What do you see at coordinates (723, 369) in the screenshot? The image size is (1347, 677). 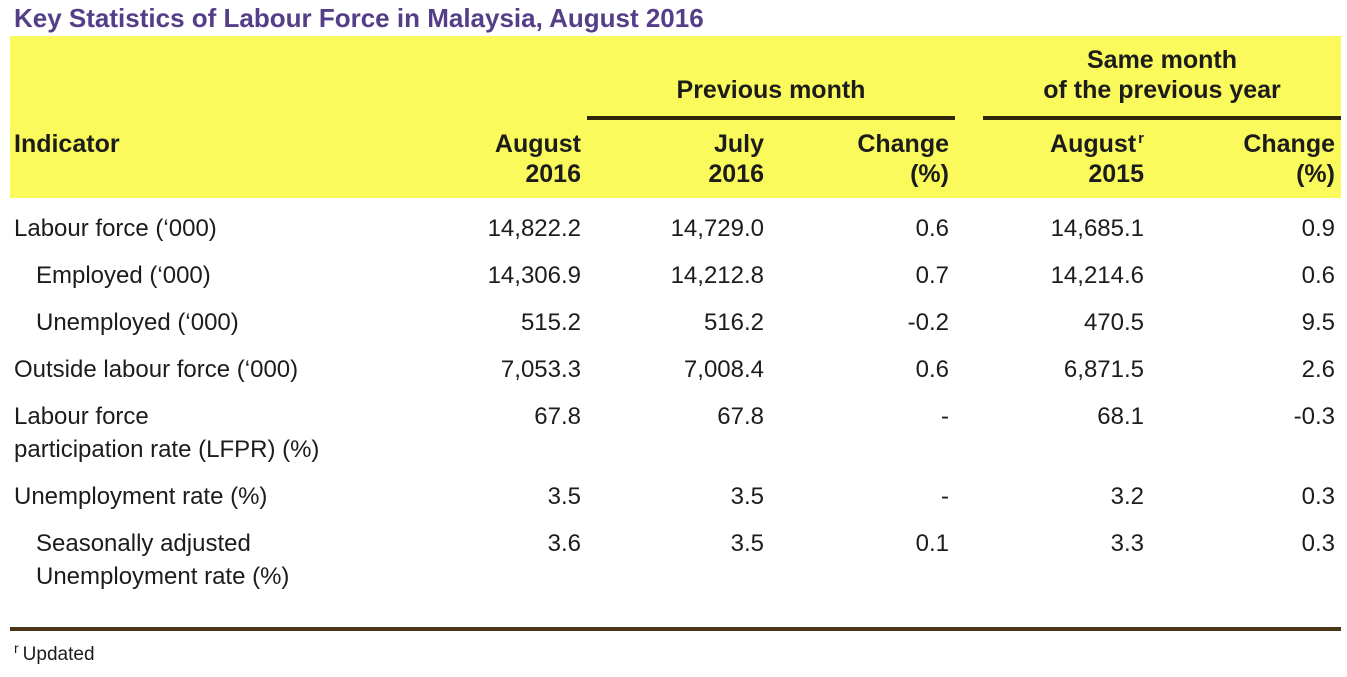 I see `value-july-2016: 7,008.4` at bounding box center [723, 369].